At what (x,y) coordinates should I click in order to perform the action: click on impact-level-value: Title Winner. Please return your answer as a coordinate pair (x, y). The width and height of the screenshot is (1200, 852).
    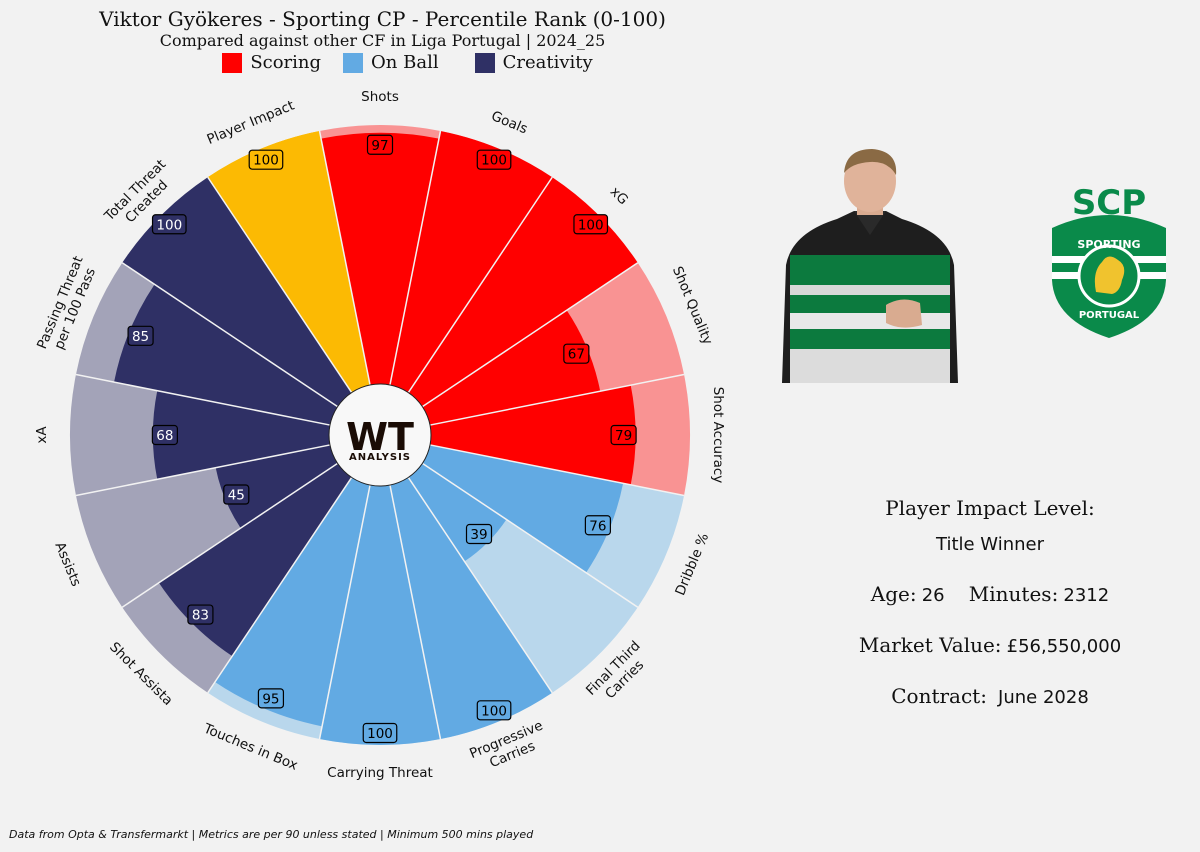
    Looking at the image, I should click on (990, 544).